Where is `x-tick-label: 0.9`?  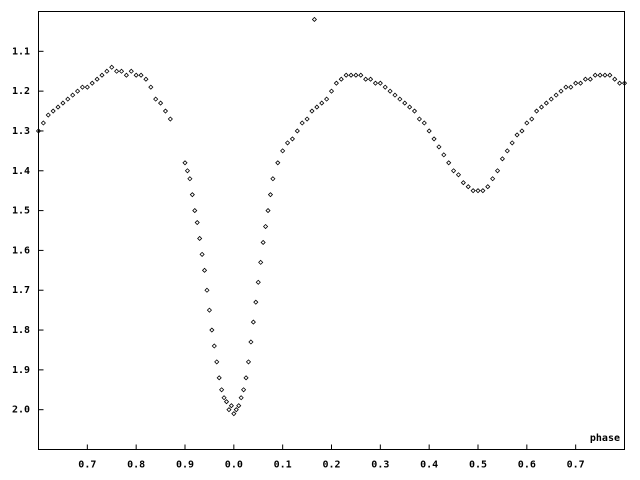 x-tick-label: 0.9 is located at coordinates (185, 465).